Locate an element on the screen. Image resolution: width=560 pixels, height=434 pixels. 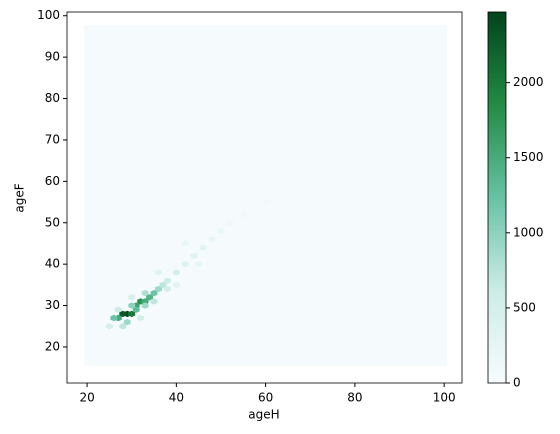
y-tick-label: 50 is located at coordinates (52, 222).